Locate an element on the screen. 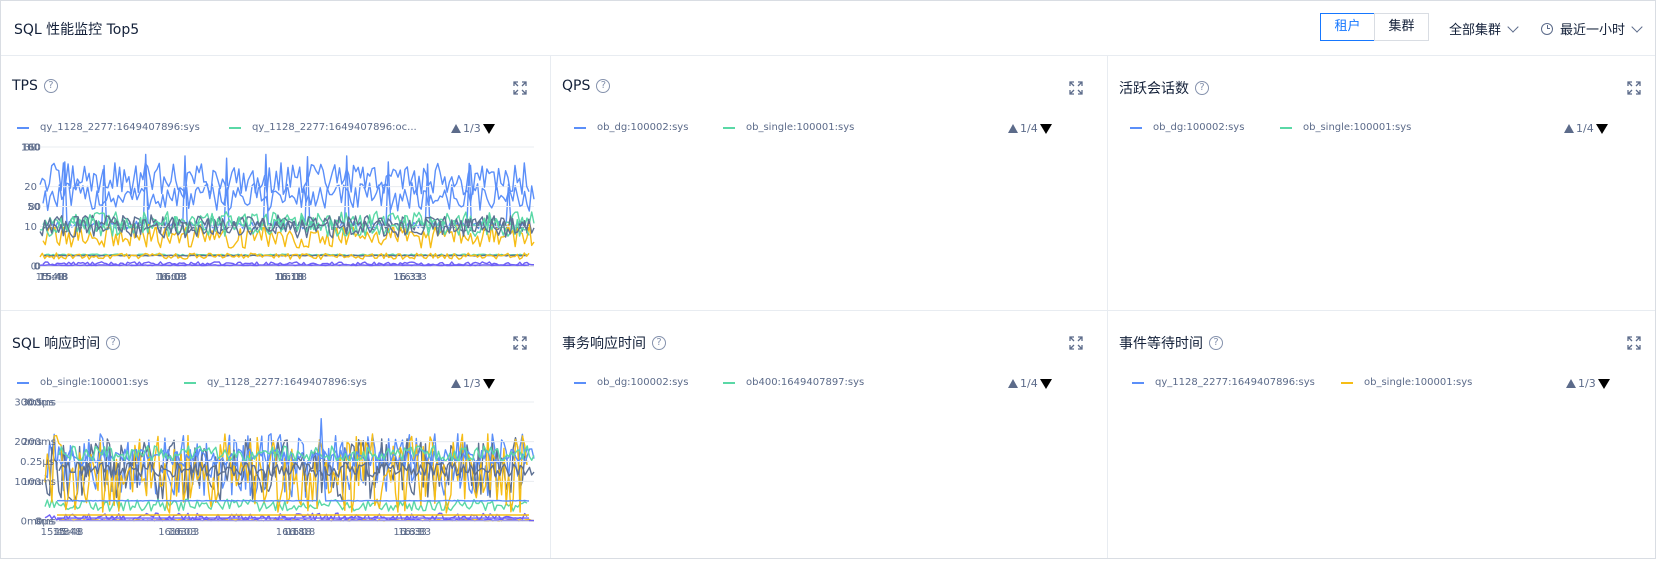 The image size is (1656, 561). clock-icon is located at coordinates (1547, 28).